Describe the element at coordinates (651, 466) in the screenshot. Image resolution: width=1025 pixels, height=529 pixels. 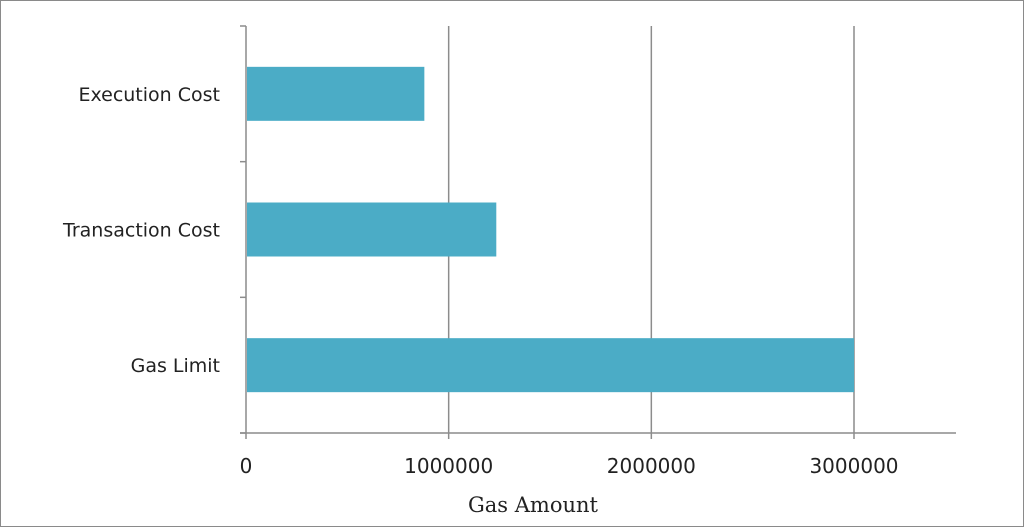
I see `x-tick-label-2: 2000000` at that location.